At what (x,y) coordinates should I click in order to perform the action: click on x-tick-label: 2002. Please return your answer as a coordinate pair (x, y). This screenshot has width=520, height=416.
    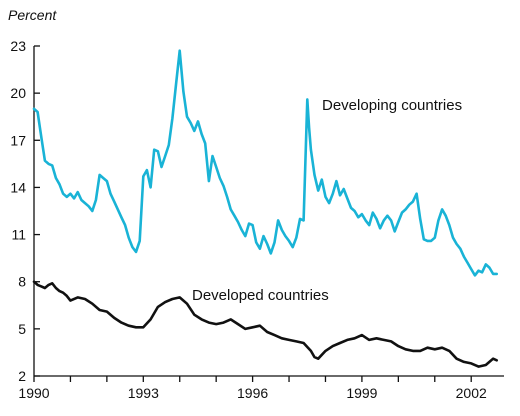
    Looking at the image, I should click on (471, 393).